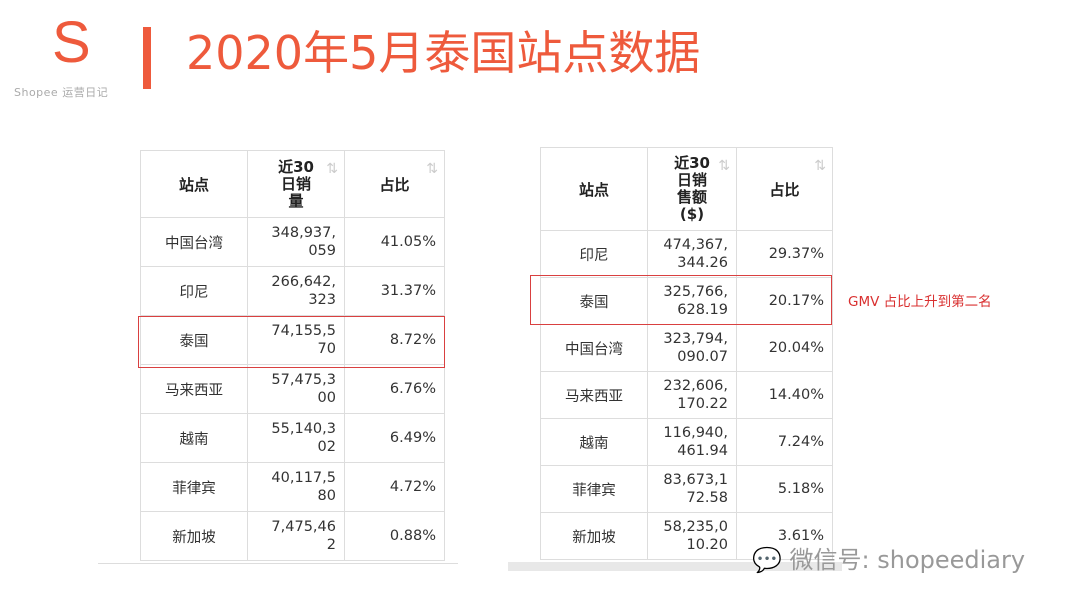 This screenshot has width=1076, height=606. What do you see at coordinates (784, 442) in the screenshot?
I see `share-cell: 7.24%` at bounding box center [784, 442].